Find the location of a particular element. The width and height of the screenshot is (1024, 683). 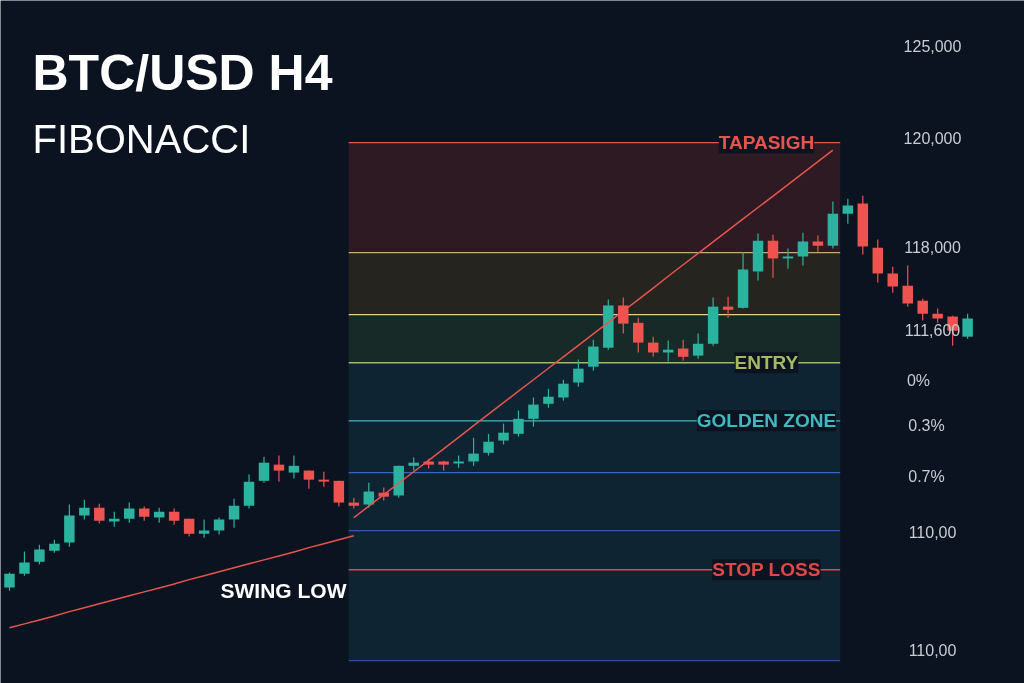

chart-subtitle: FIBONACCI is located at coordinates (141, 138).